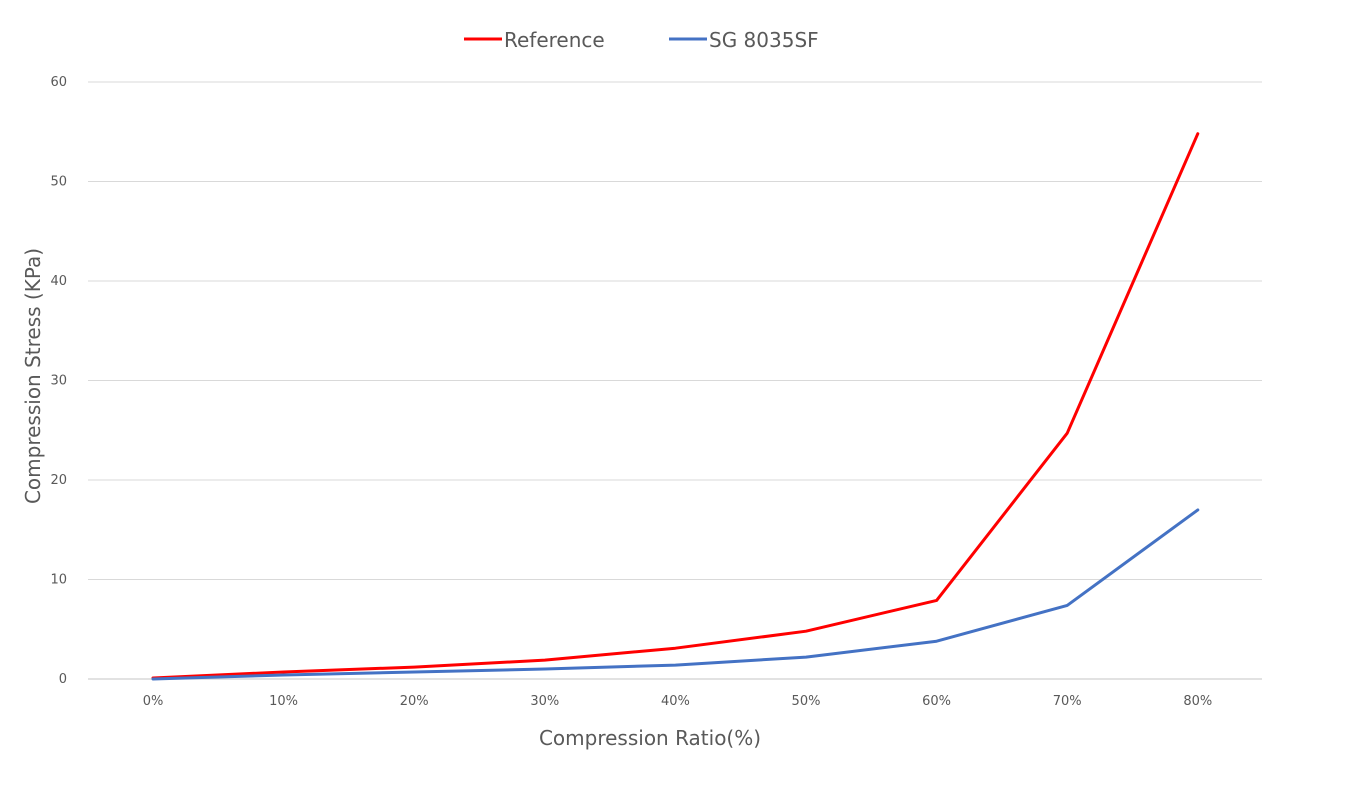 This screenshot has width=1362, height=798. I want to click on x-axis-title: Compression Ratio(%), so click(650, 738).